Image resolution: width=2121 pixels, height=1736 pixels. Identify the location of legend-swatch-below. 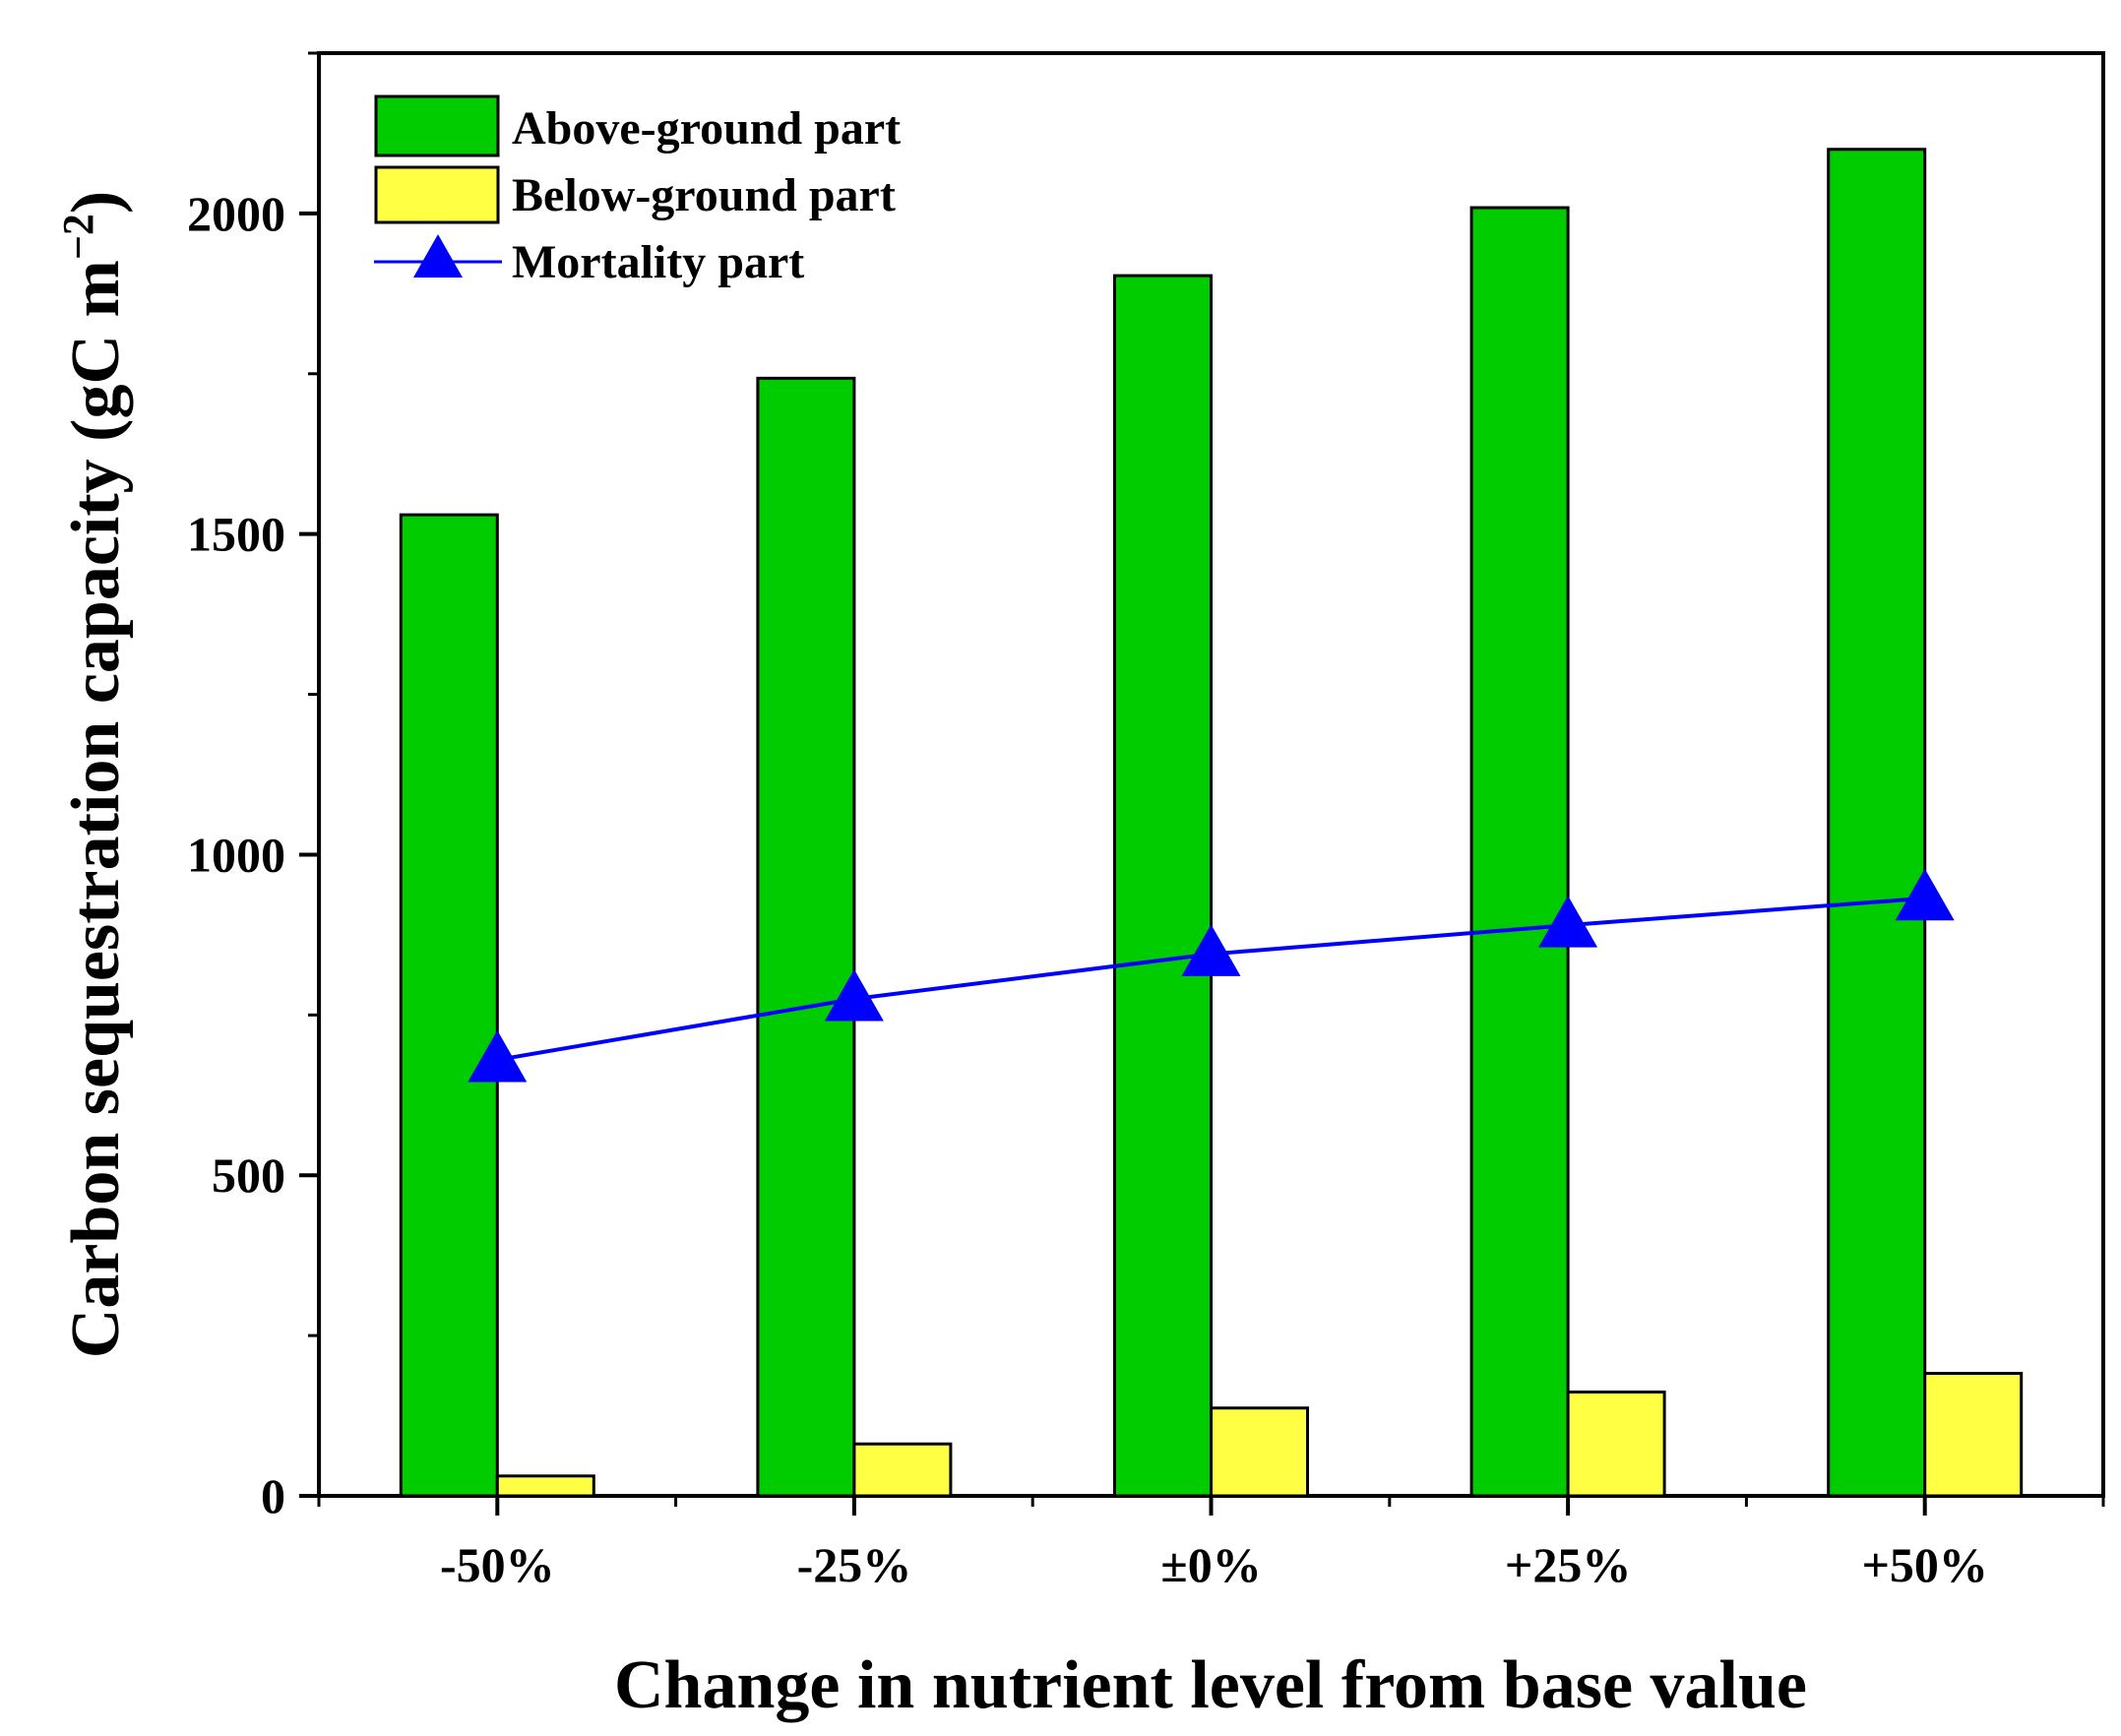
(437, 194).